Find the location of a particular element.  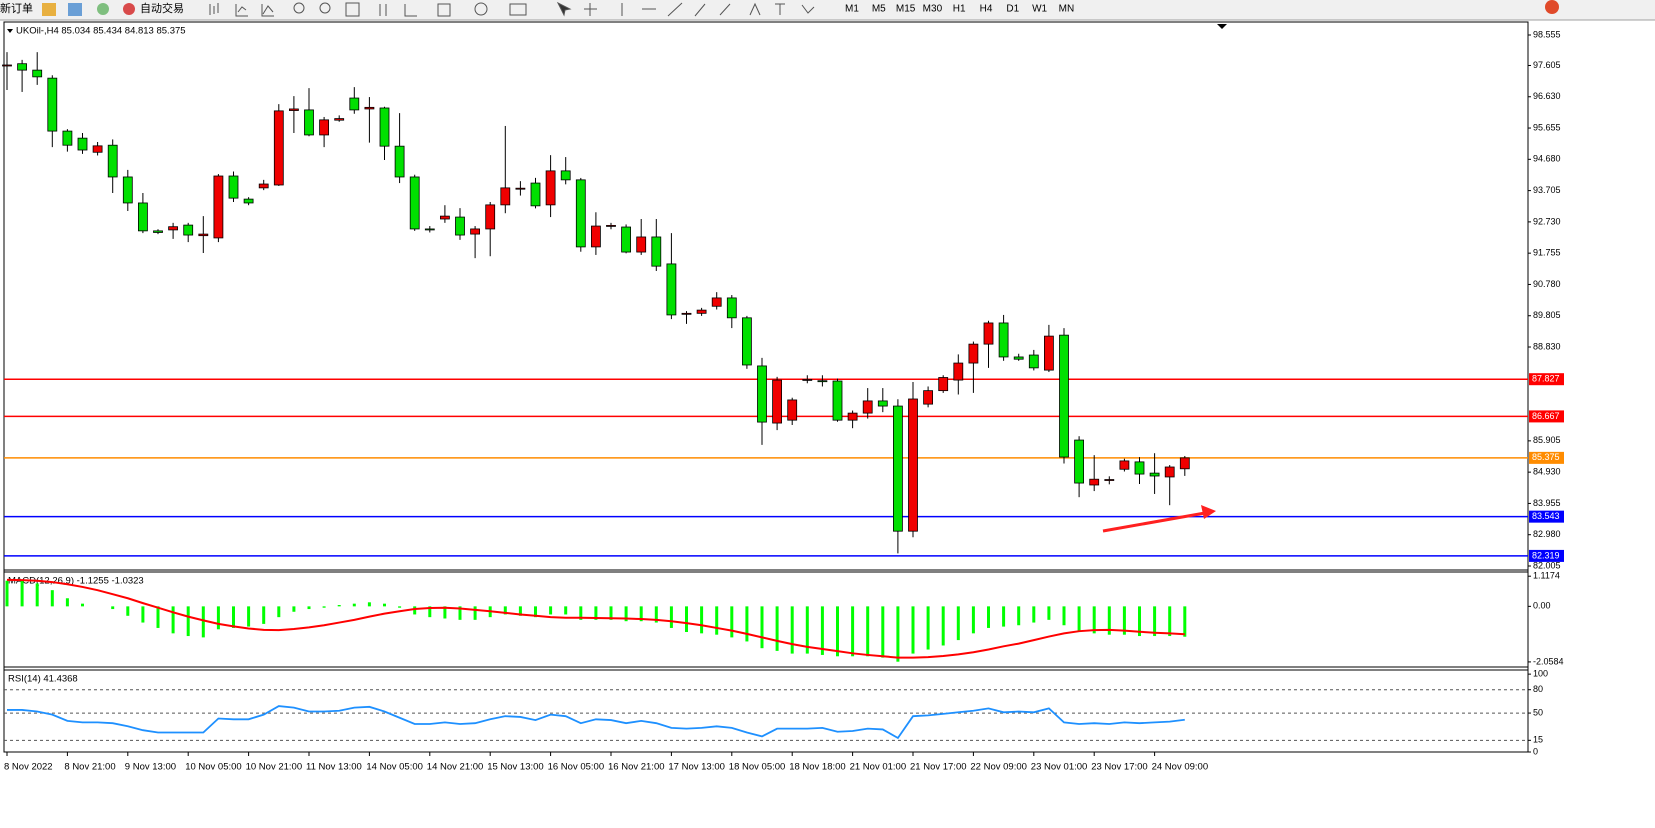

timeframe-button: H4 is located at coordinates (986, 9).